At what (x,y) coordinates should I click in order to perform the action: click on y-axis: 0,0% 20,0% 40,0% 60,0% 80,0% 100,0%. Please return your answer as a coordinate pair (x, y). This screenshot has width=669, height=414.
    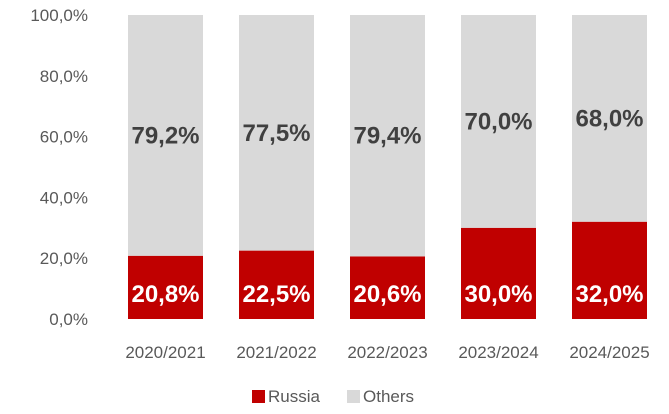
    Looking at the image, I should click on (59, 167).